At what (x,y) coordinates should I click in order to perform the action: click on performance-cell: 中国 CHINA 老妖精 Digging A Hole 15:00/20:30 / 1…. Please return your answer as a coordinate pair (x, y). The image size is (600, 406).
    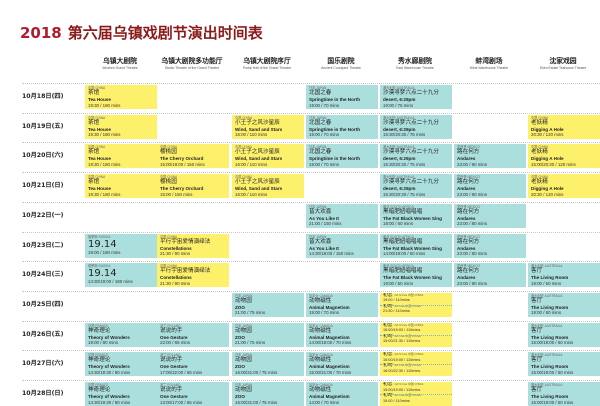
    Looking at the image, I should click on (564, 156).